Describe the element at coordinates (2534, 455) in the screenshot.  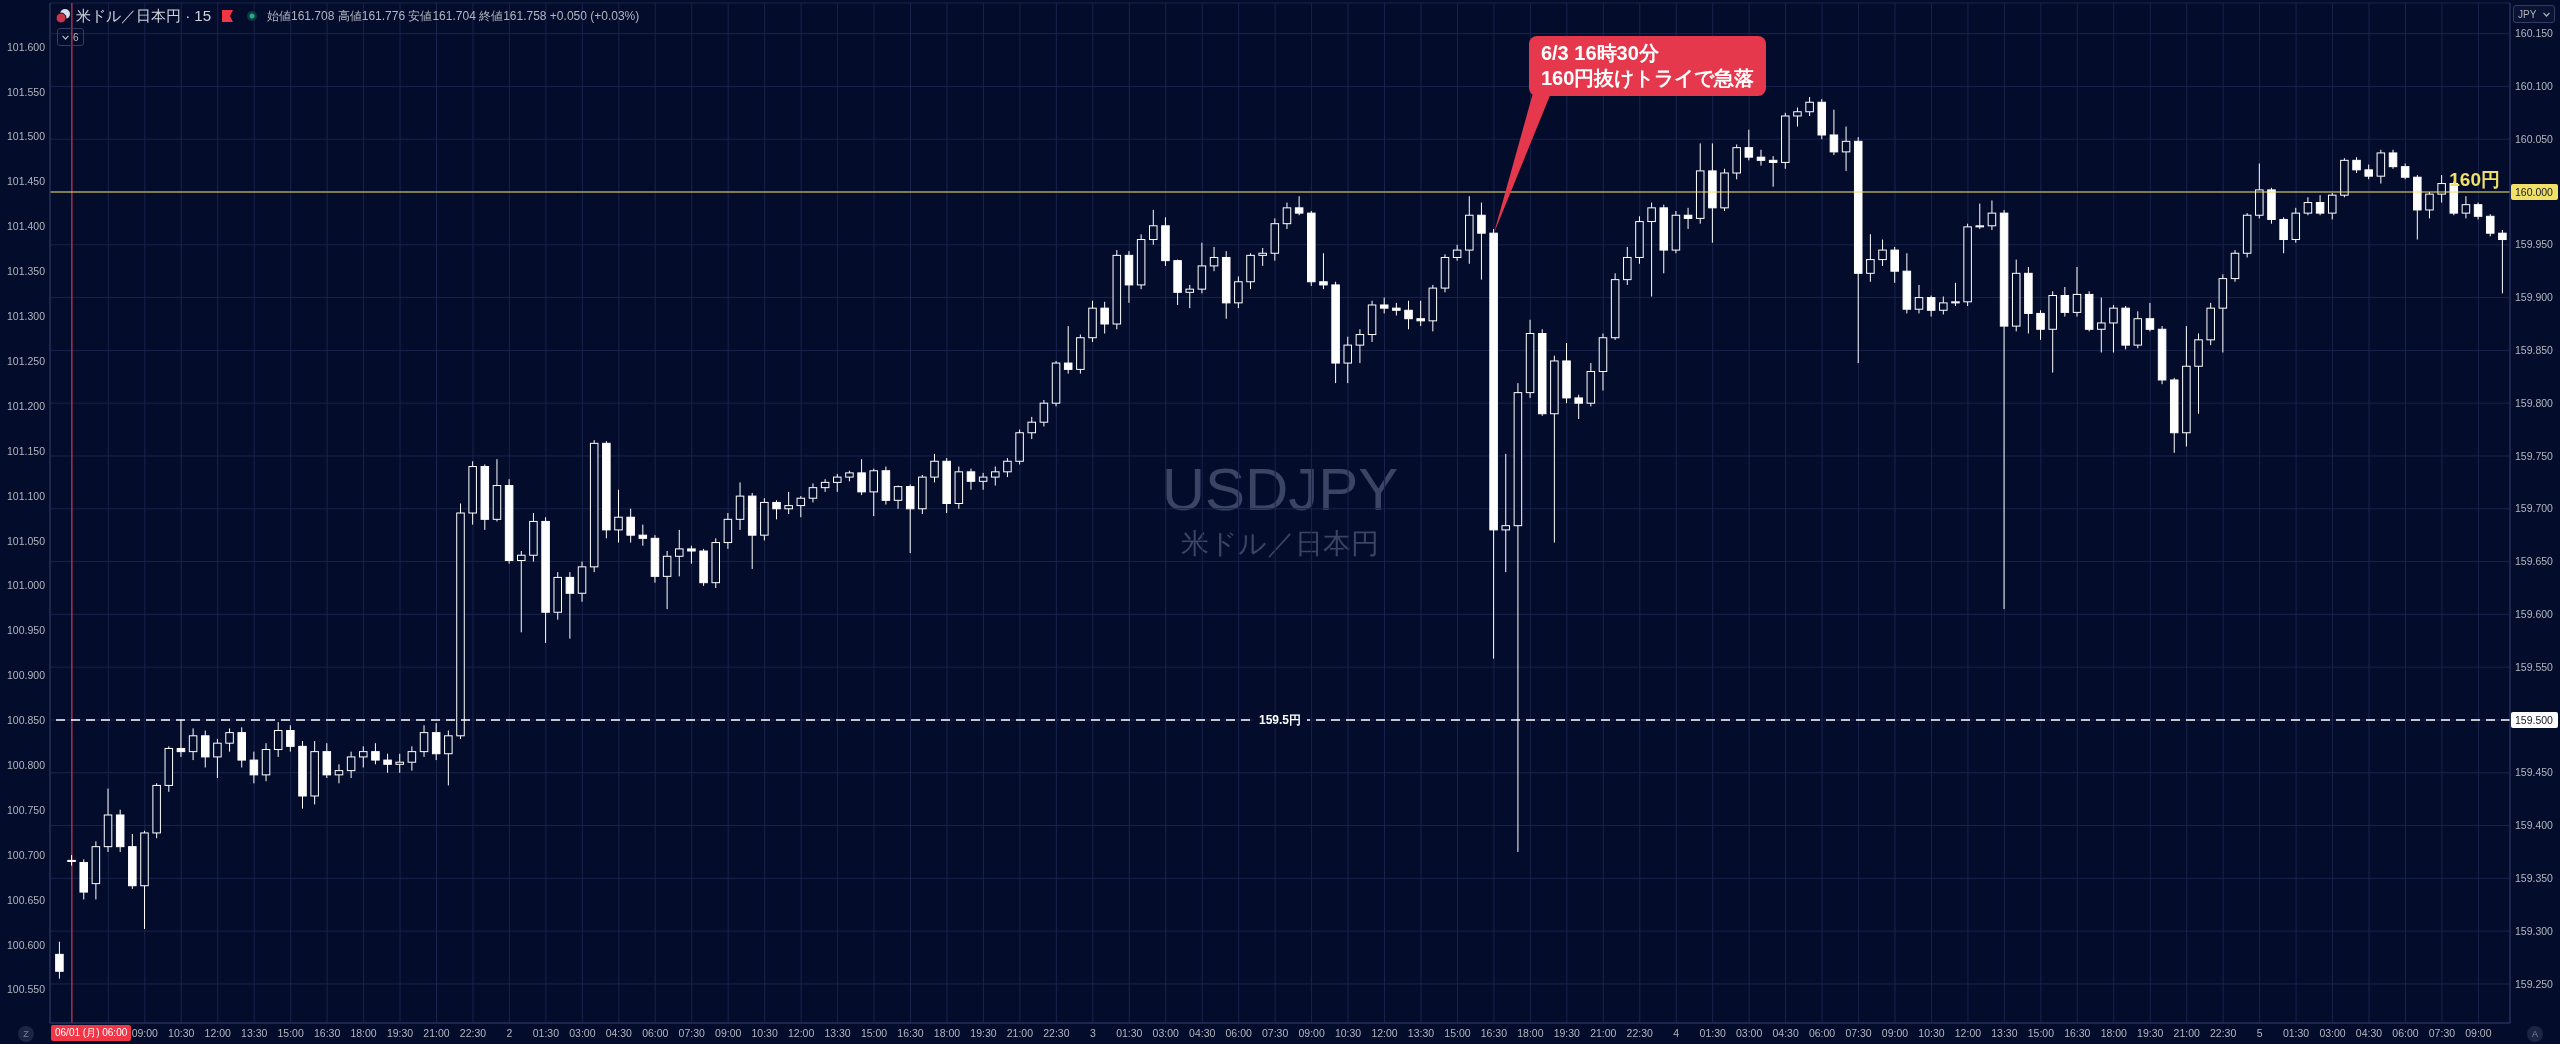
I see `y-tick-label: 159.750` at that location.